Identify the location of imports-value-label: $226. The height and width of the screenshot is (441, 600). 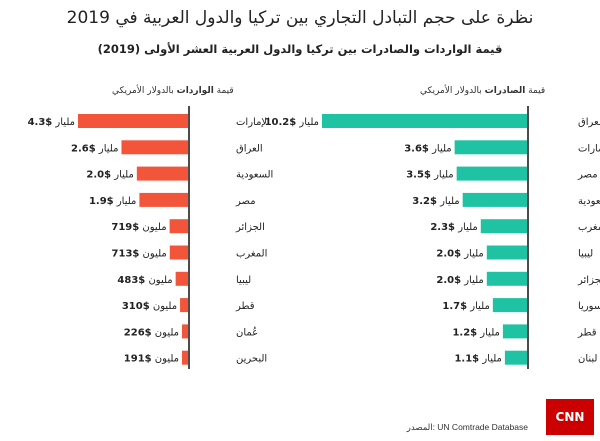
(138, 332).